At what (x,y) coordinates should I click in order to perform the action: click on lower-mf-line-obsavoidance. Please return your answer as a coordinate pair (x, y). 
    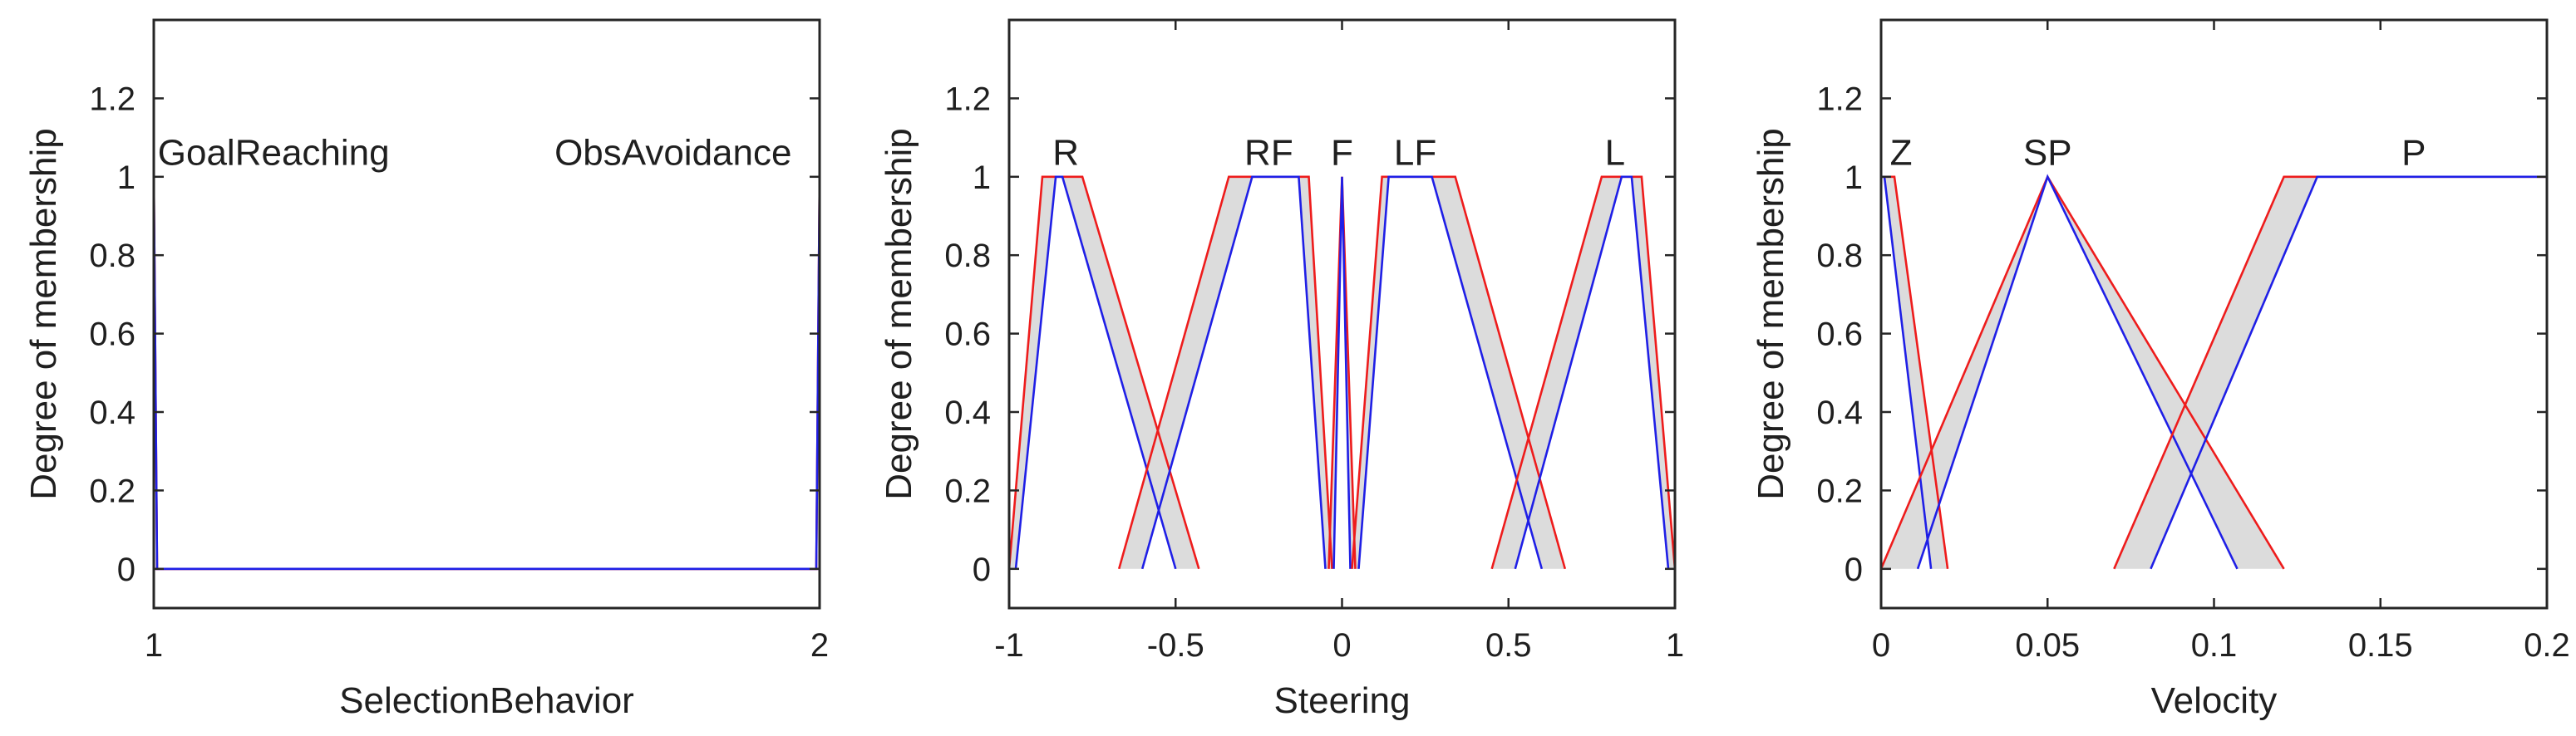
    Looking at the image, I should click on (487, 373).